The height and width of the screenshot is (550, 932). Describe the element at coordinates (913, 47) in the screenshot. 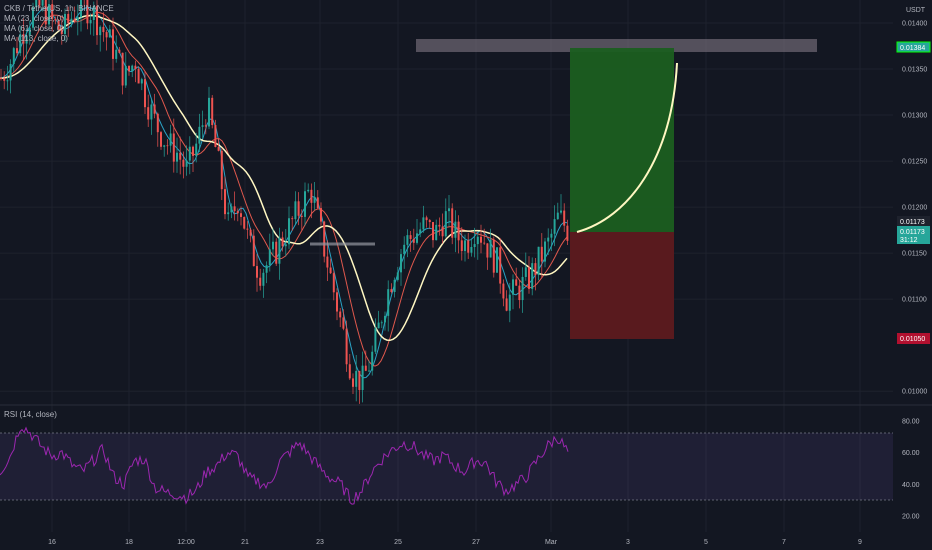

I see `target-price-tag: 0.01384` at that location.